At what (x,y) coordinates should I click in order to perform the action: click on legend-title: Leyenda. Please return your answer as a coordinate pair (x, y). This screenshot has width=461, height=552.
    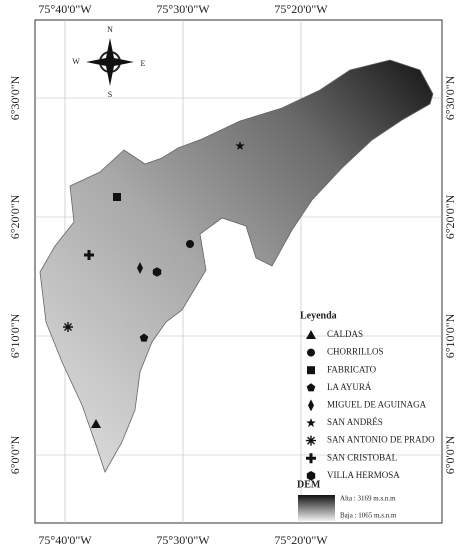
    Looking at the image, I should click on (318, 315).